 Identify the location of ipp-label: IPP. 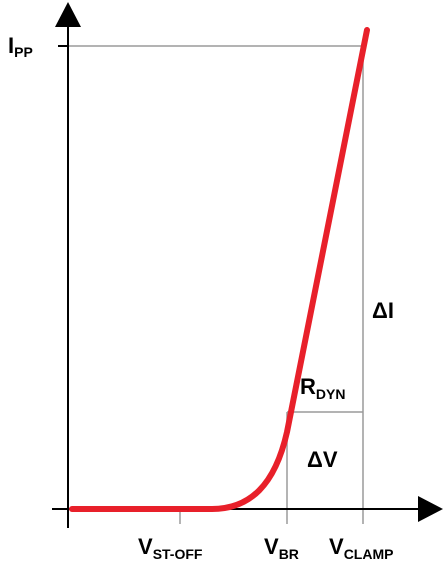
(20, 46).